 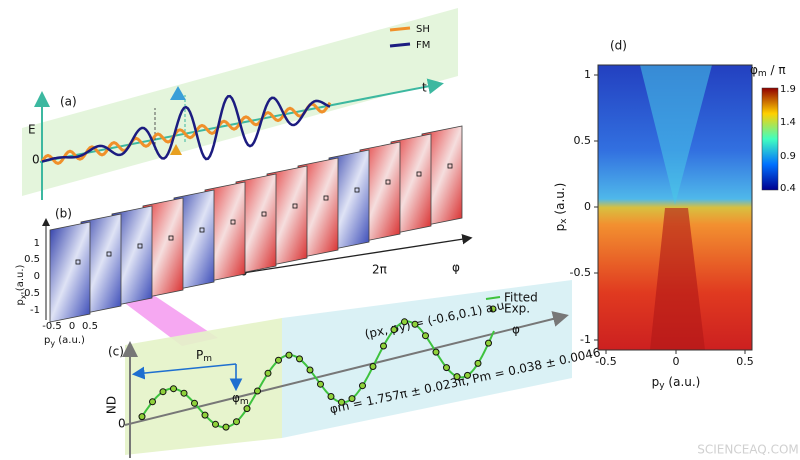 What do you see at coordinates (424, 88) in the screenshot?
I see `axis-t: t` at bounding box center [424, 88].